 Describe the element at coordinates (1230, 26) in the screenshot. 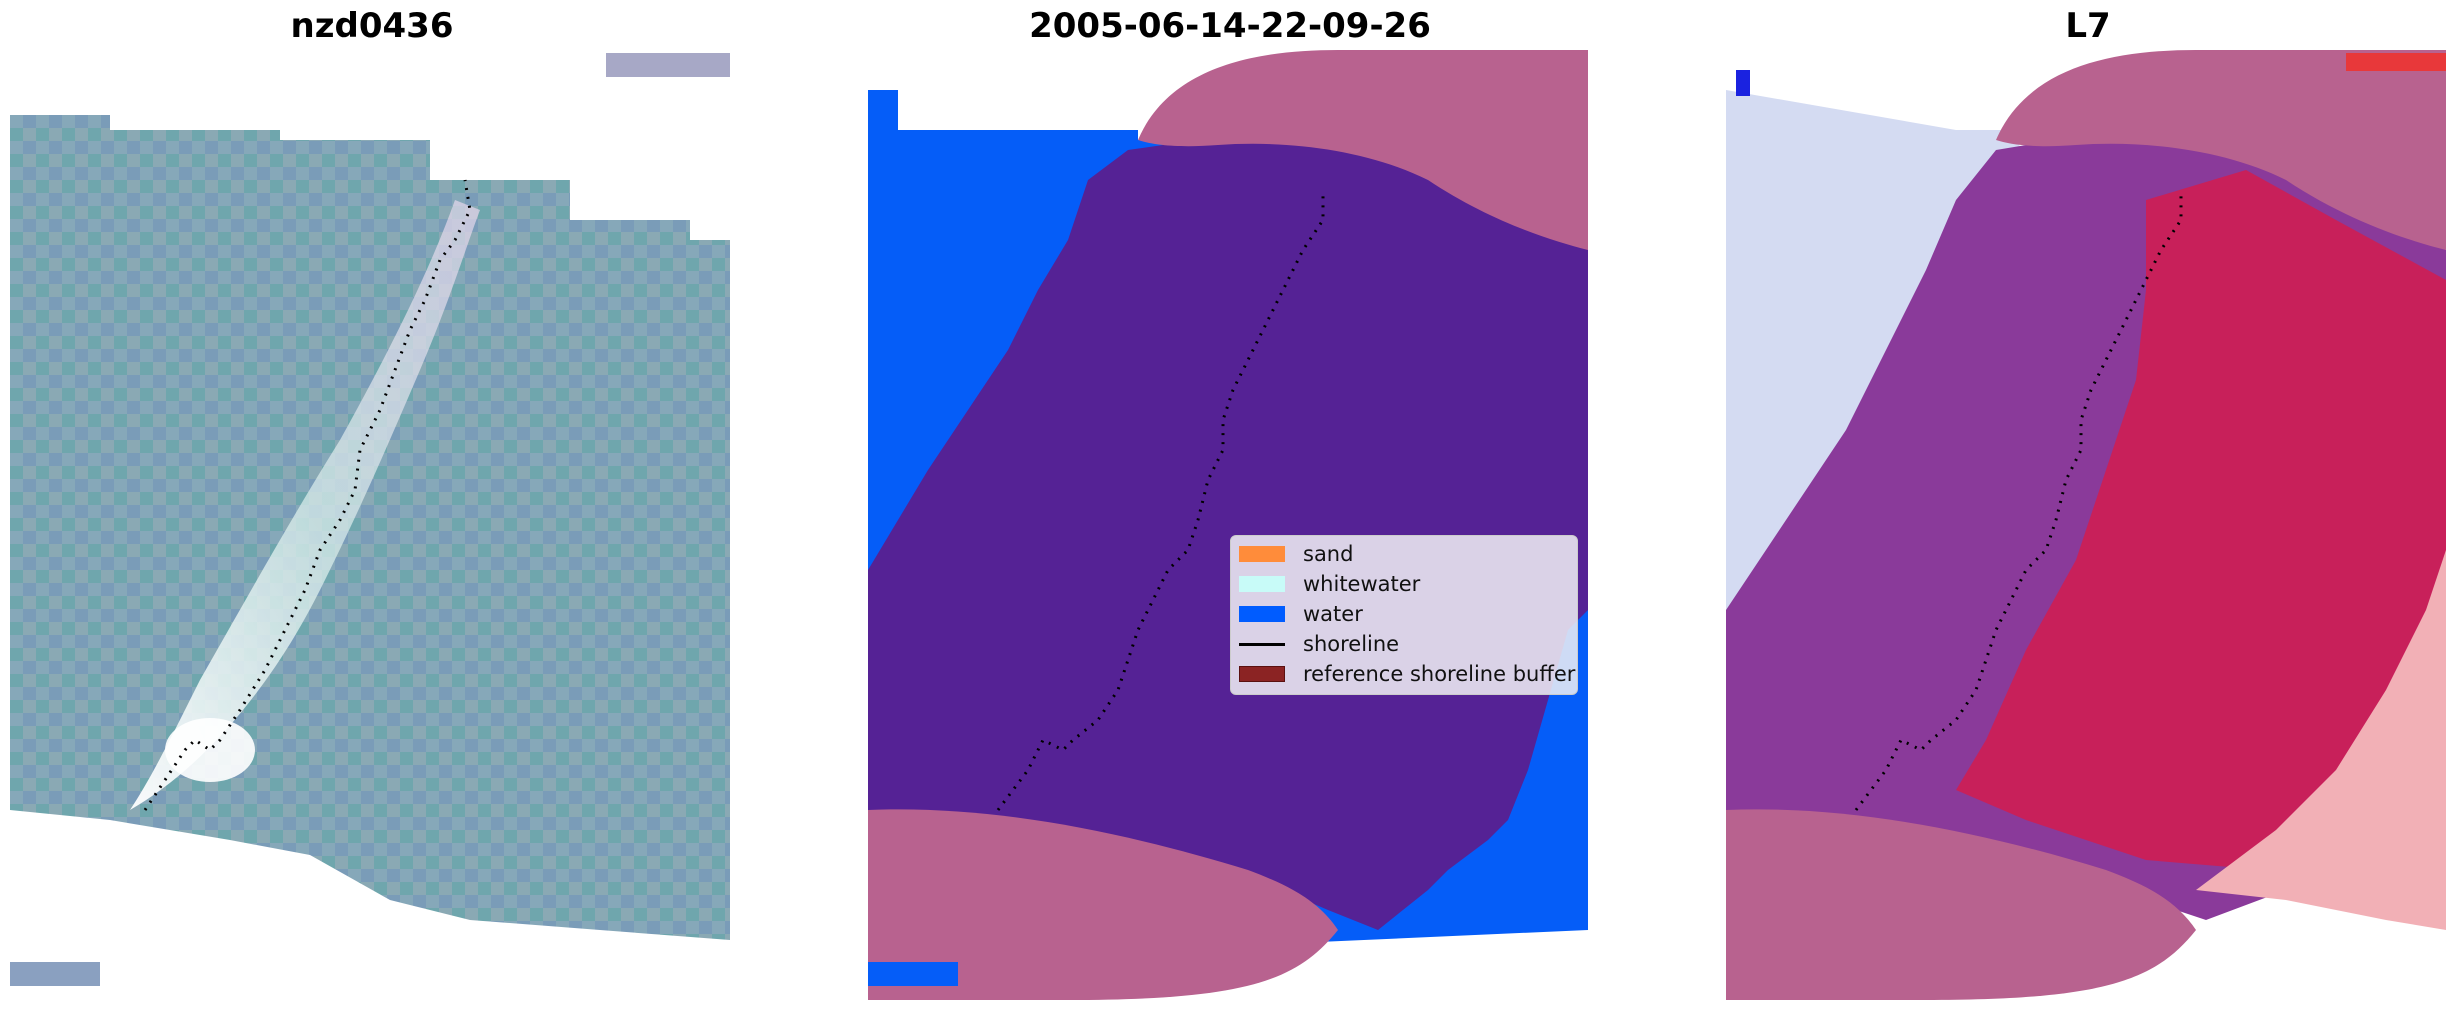

I see `panel-title-classification: 2005-06-14-22-09-26` at that location.